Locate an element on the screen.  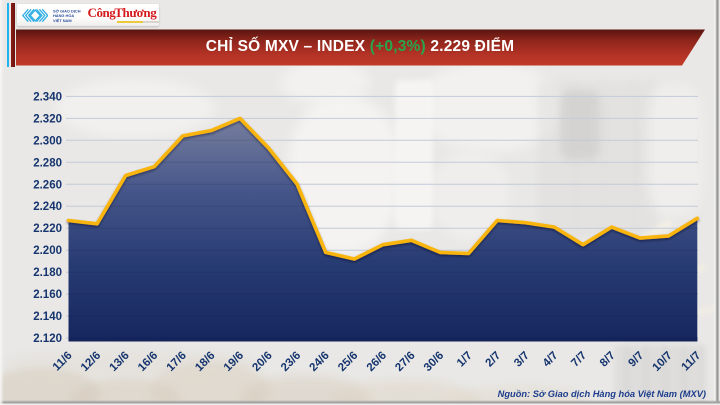
svg-text: 2.260 is located at coordinates (47, 185).